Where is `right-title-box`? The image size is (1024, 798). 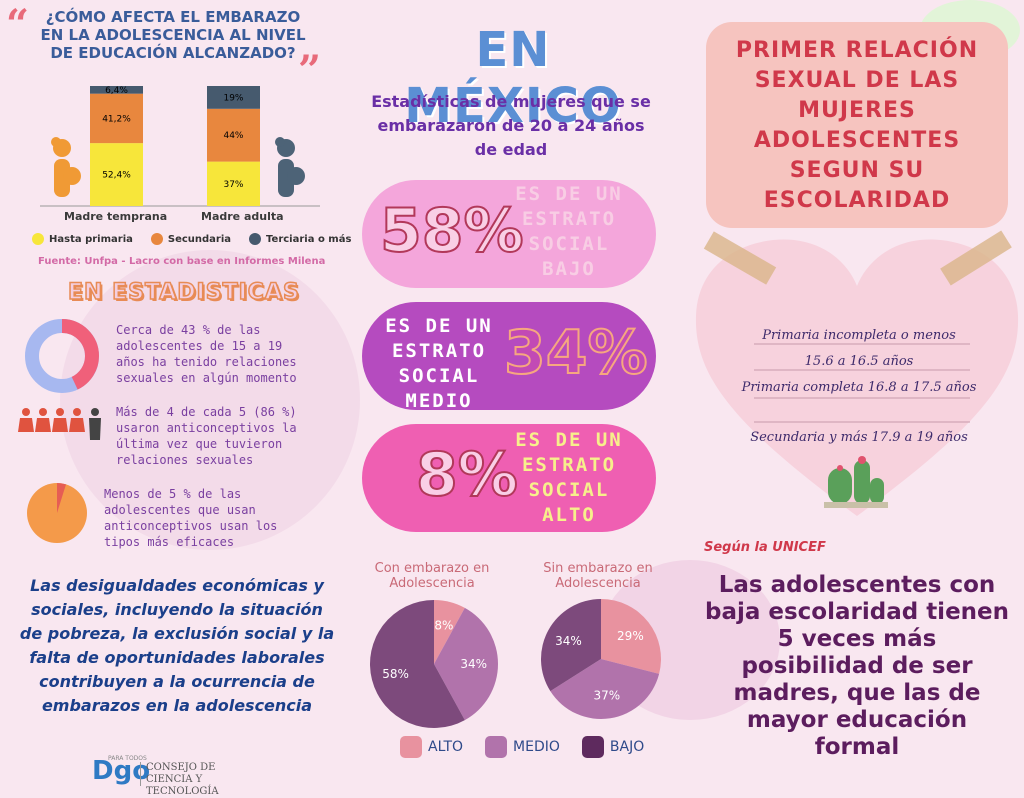 right-title-box is located at coordinates (857, 125).